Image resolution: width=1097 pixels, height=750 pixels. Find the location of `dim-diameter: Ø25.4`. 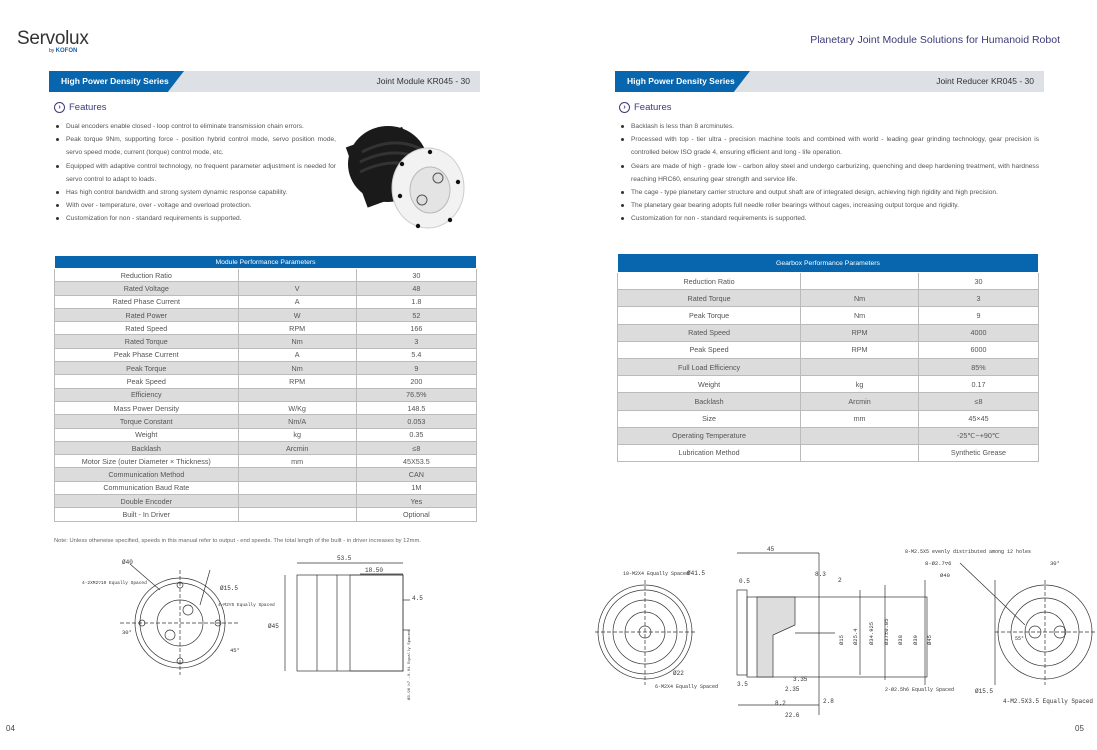

dim-diameter: Ø25.4 is located at coordinates (855, 636).